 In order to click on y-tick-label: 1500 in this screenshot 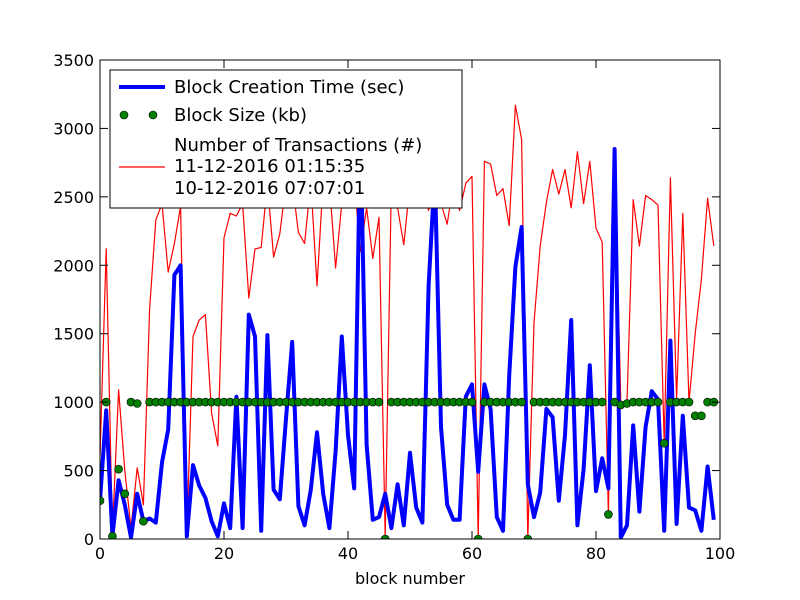, I will do `click(73, 334)`.